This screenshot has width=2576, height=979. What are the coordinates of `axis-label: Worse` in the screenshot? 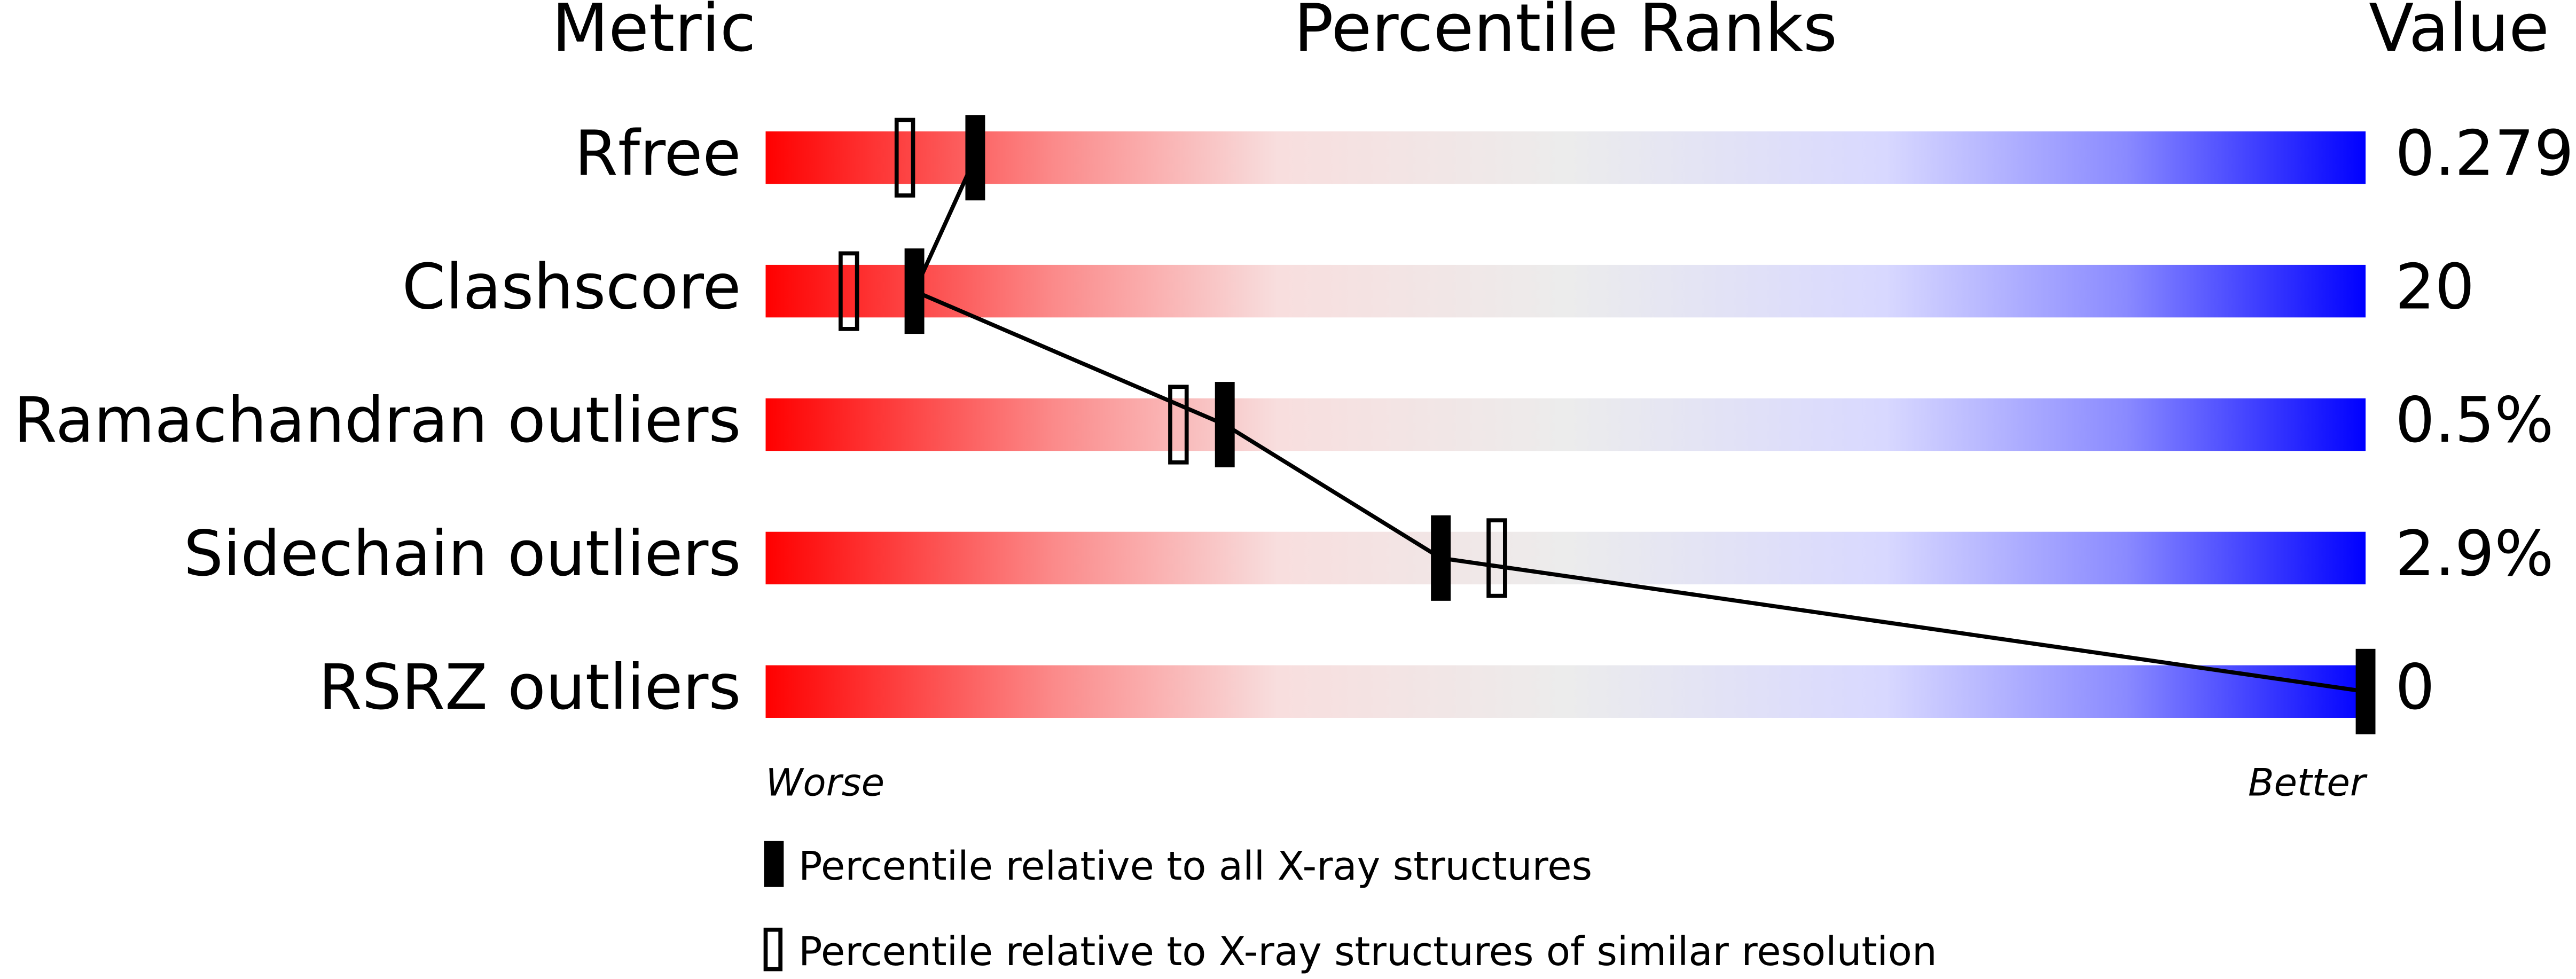 It's located at (824, 783).